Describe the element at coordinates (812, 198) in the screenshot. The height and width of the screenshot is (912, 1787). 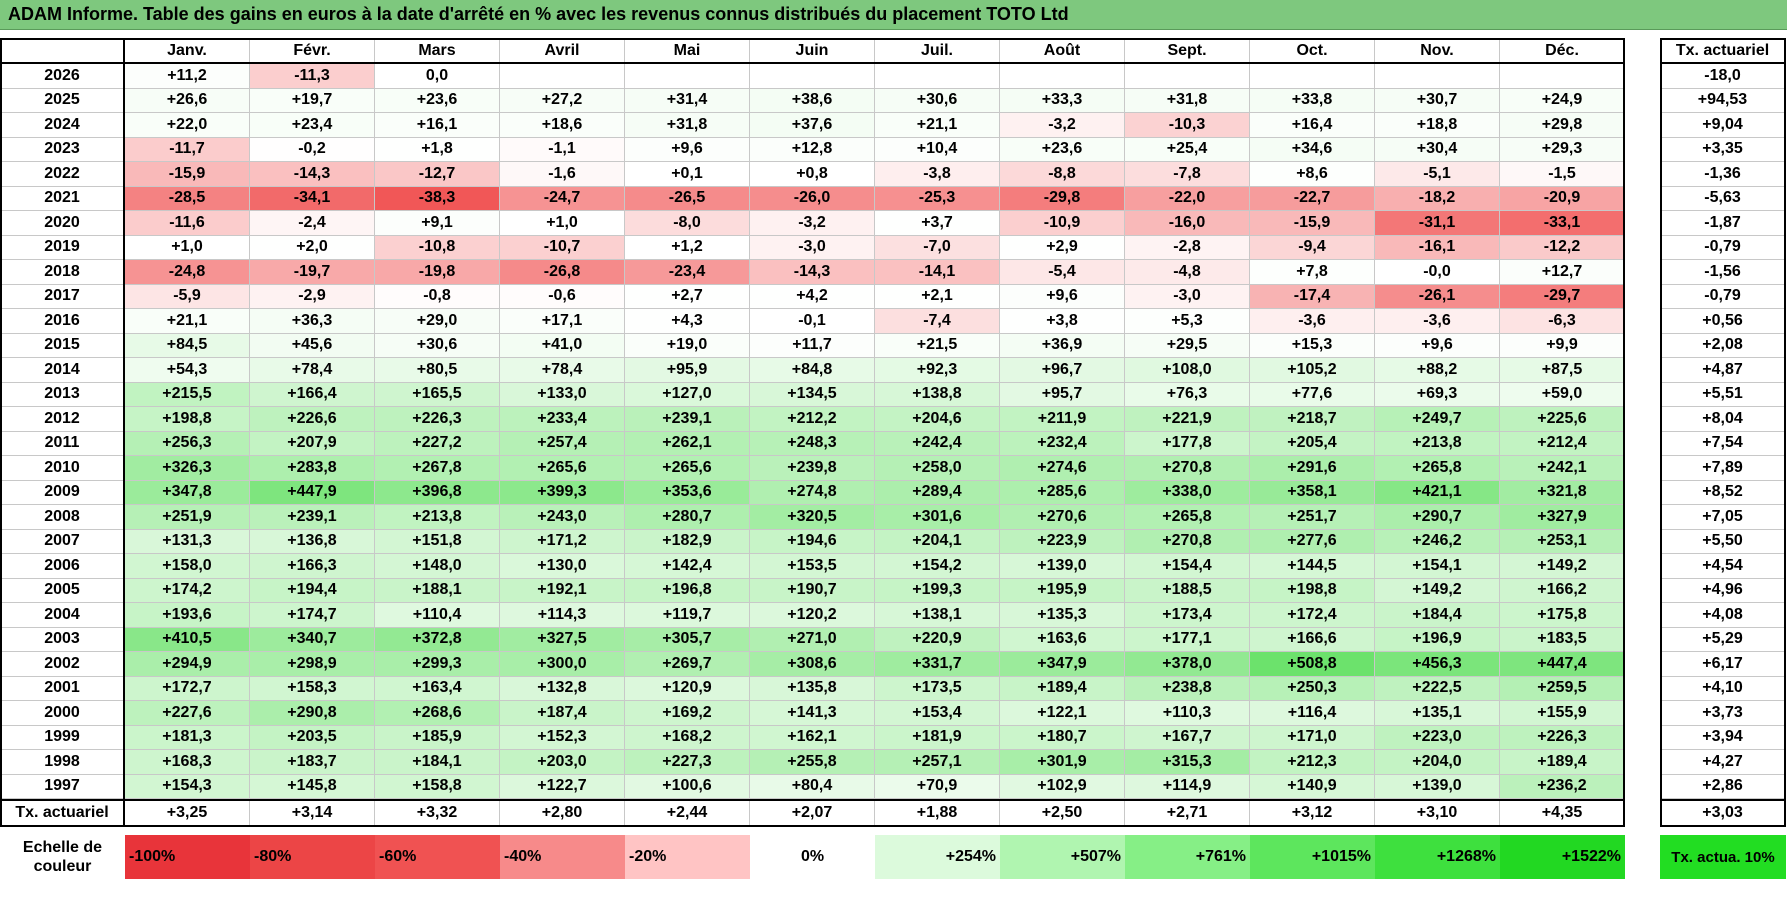
I see `value-cell: -26,0` at that location.